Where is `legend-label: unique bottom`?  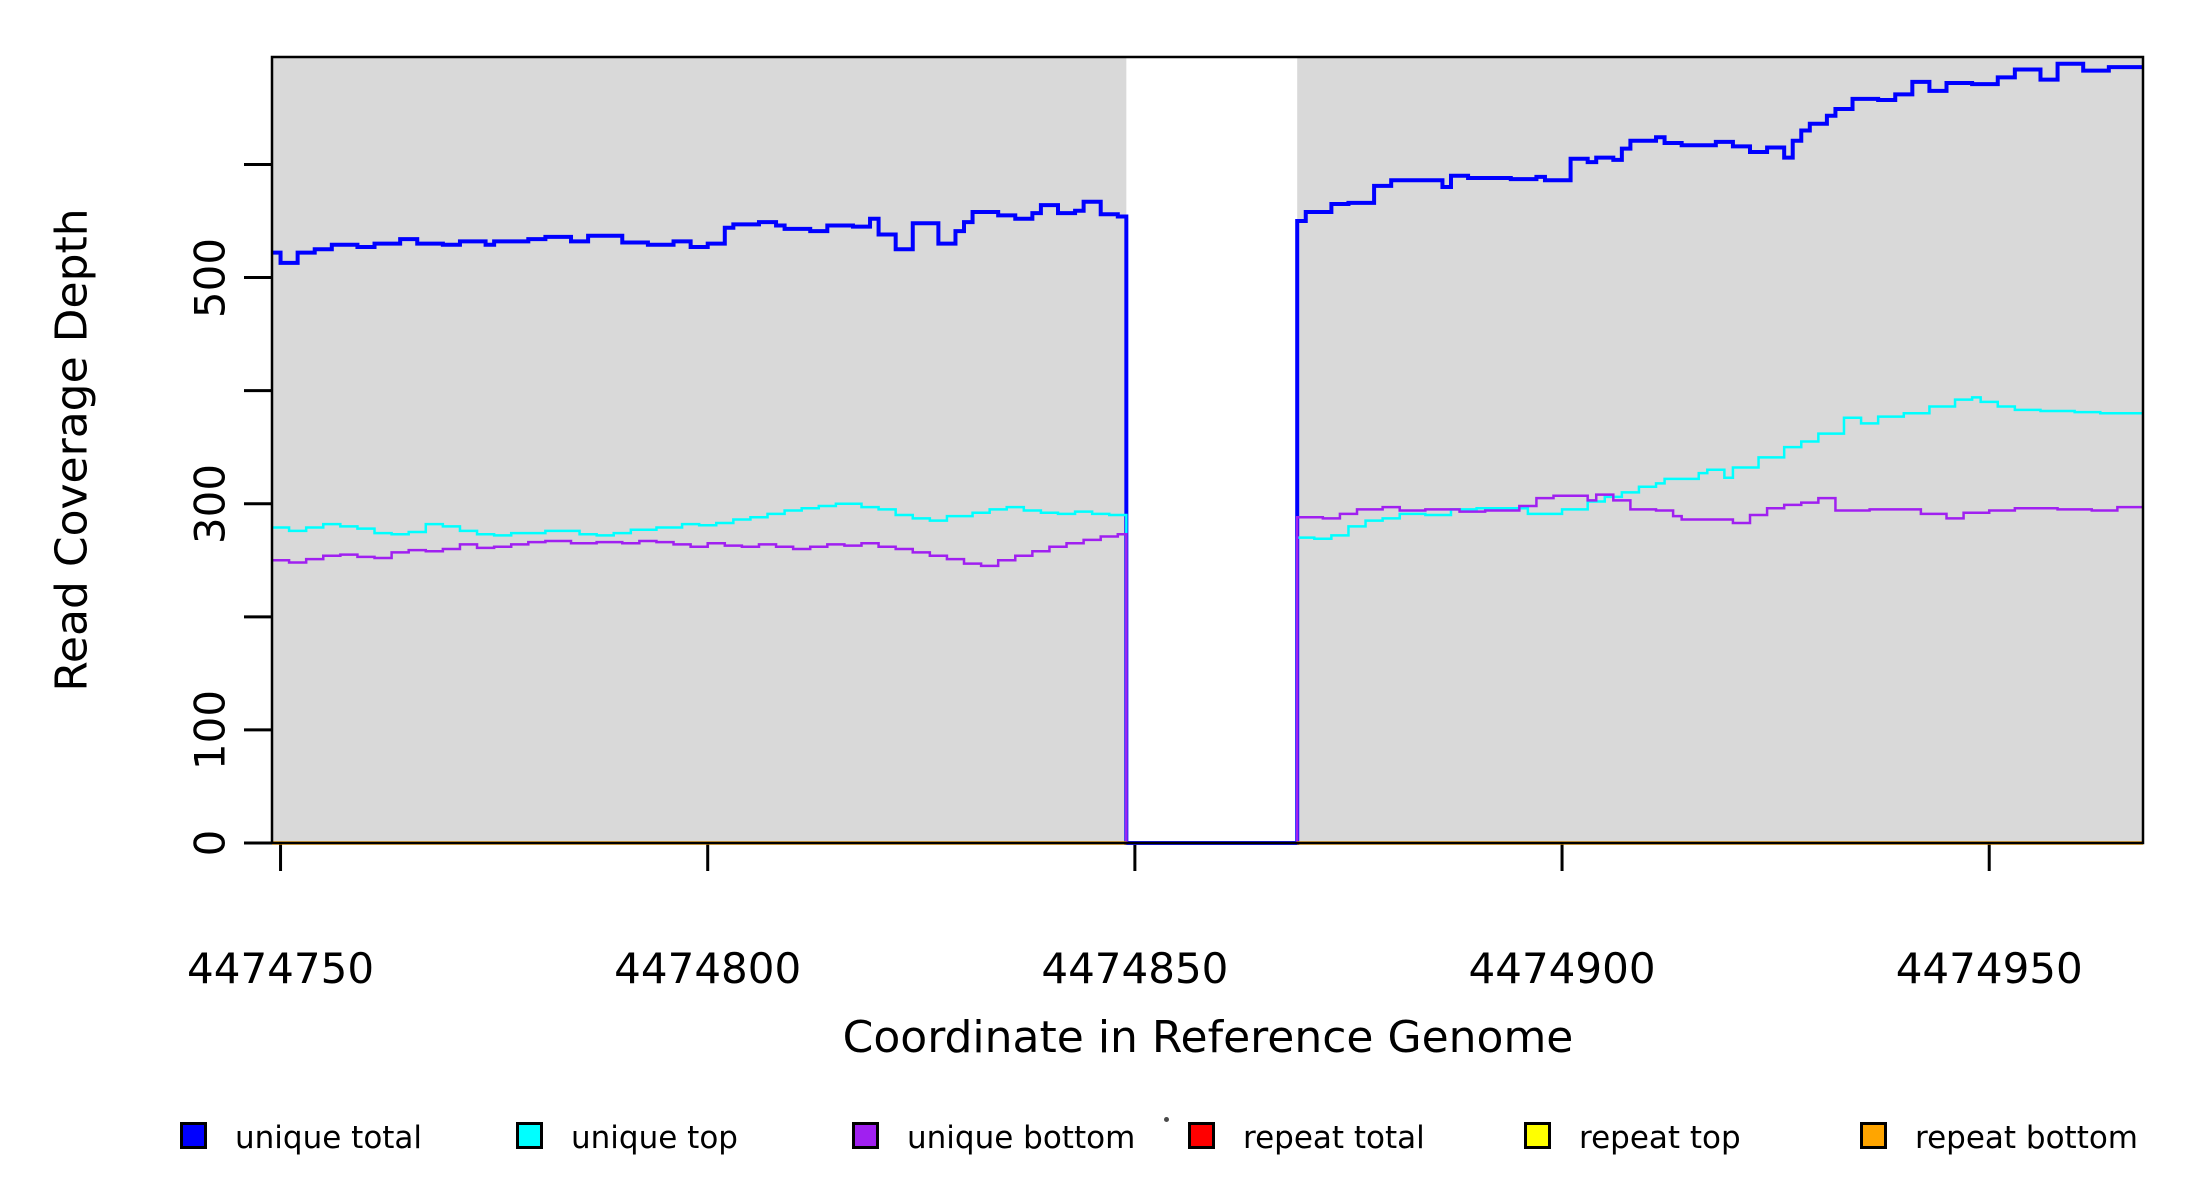 legend-label: unique bottom is located at coordinates (1021, 1138).